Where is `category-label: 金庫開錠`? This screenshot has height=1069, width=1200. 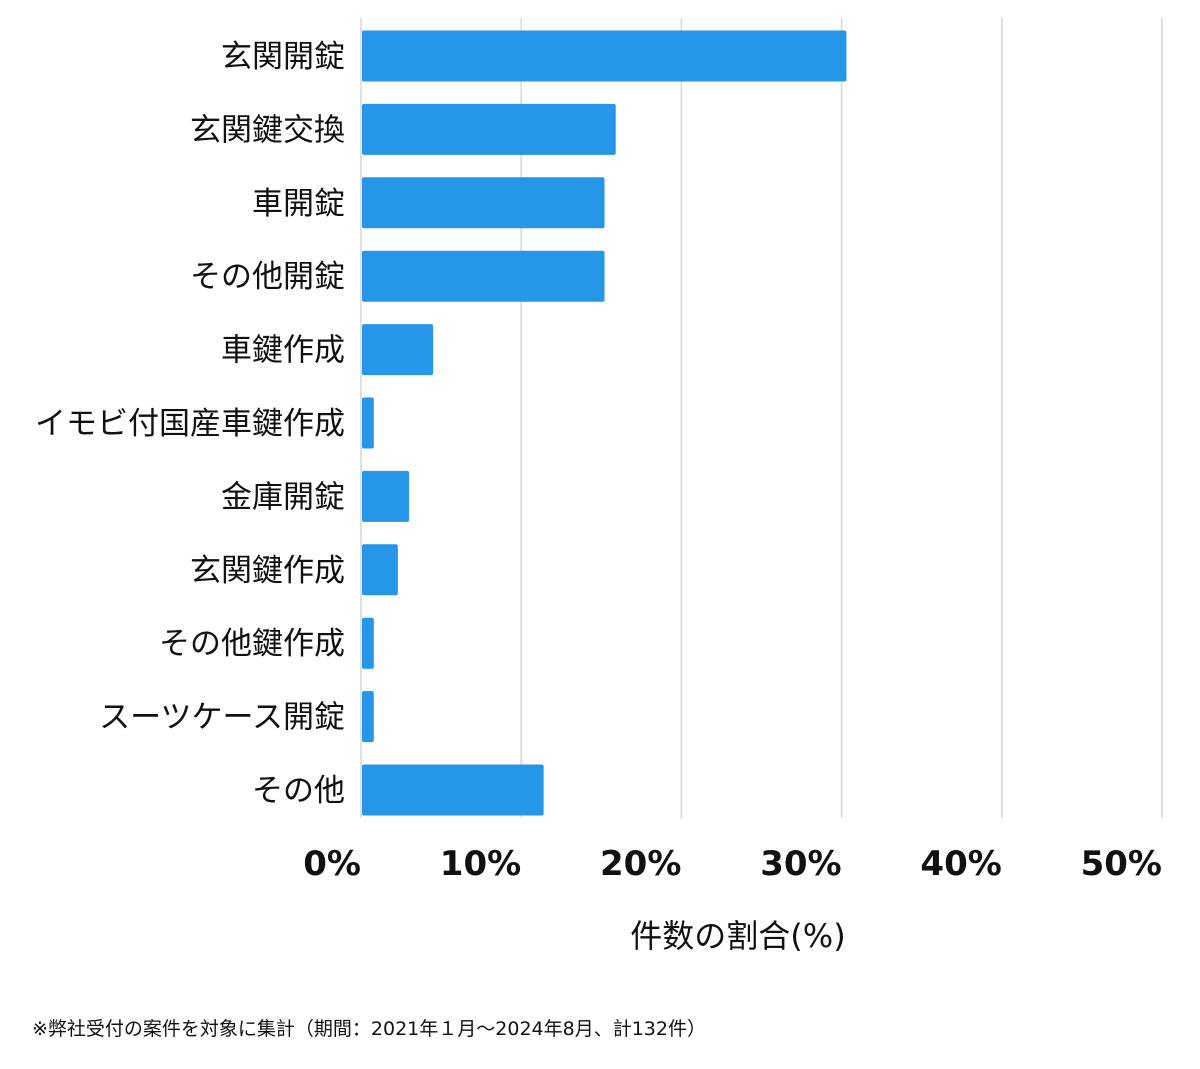 category-label: 金庫開錠 is located at coordinates (283, 497).